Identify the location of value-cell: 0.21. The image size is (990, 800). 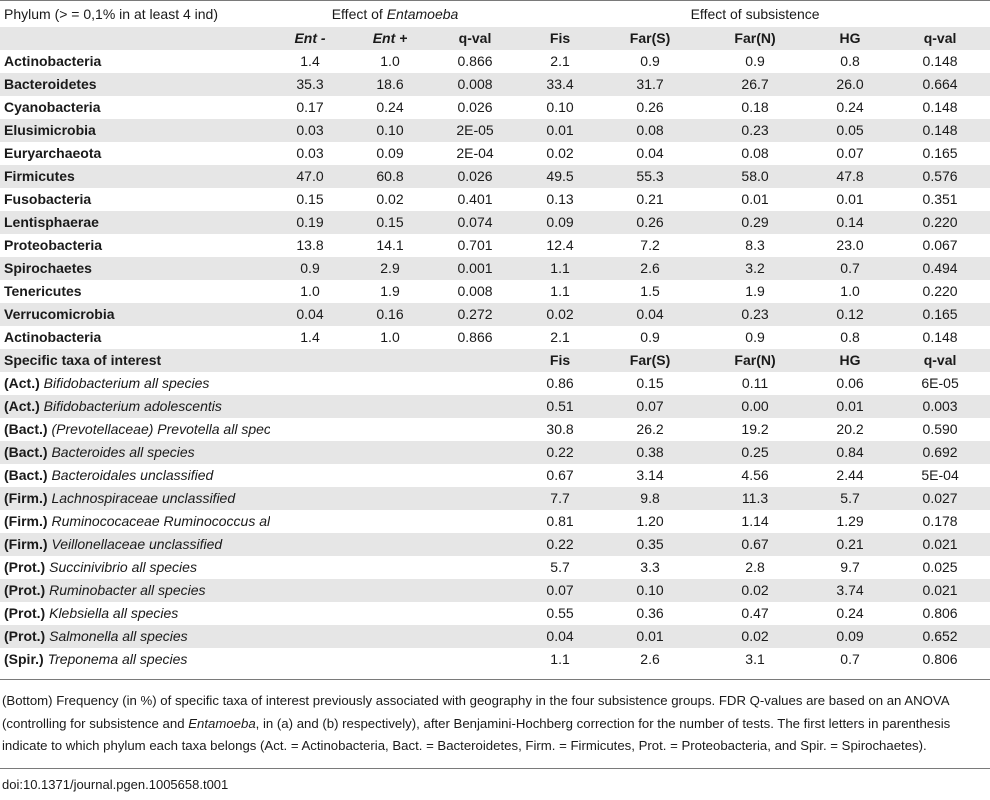
(850, 544).